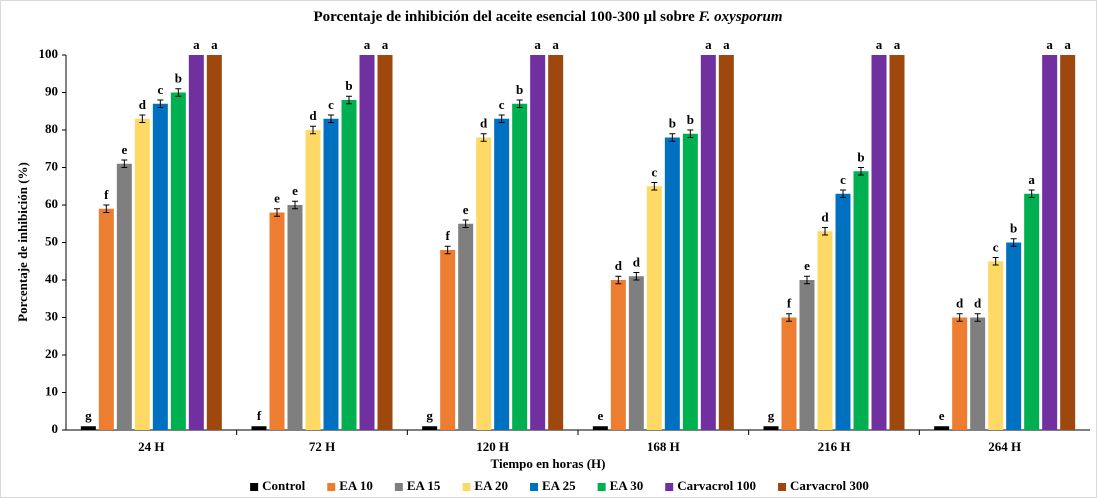 Image resolution: width=1097 pixels, height=498 pixels. I want to click on legend-label: Carvacrol 300, so click(829, 485).